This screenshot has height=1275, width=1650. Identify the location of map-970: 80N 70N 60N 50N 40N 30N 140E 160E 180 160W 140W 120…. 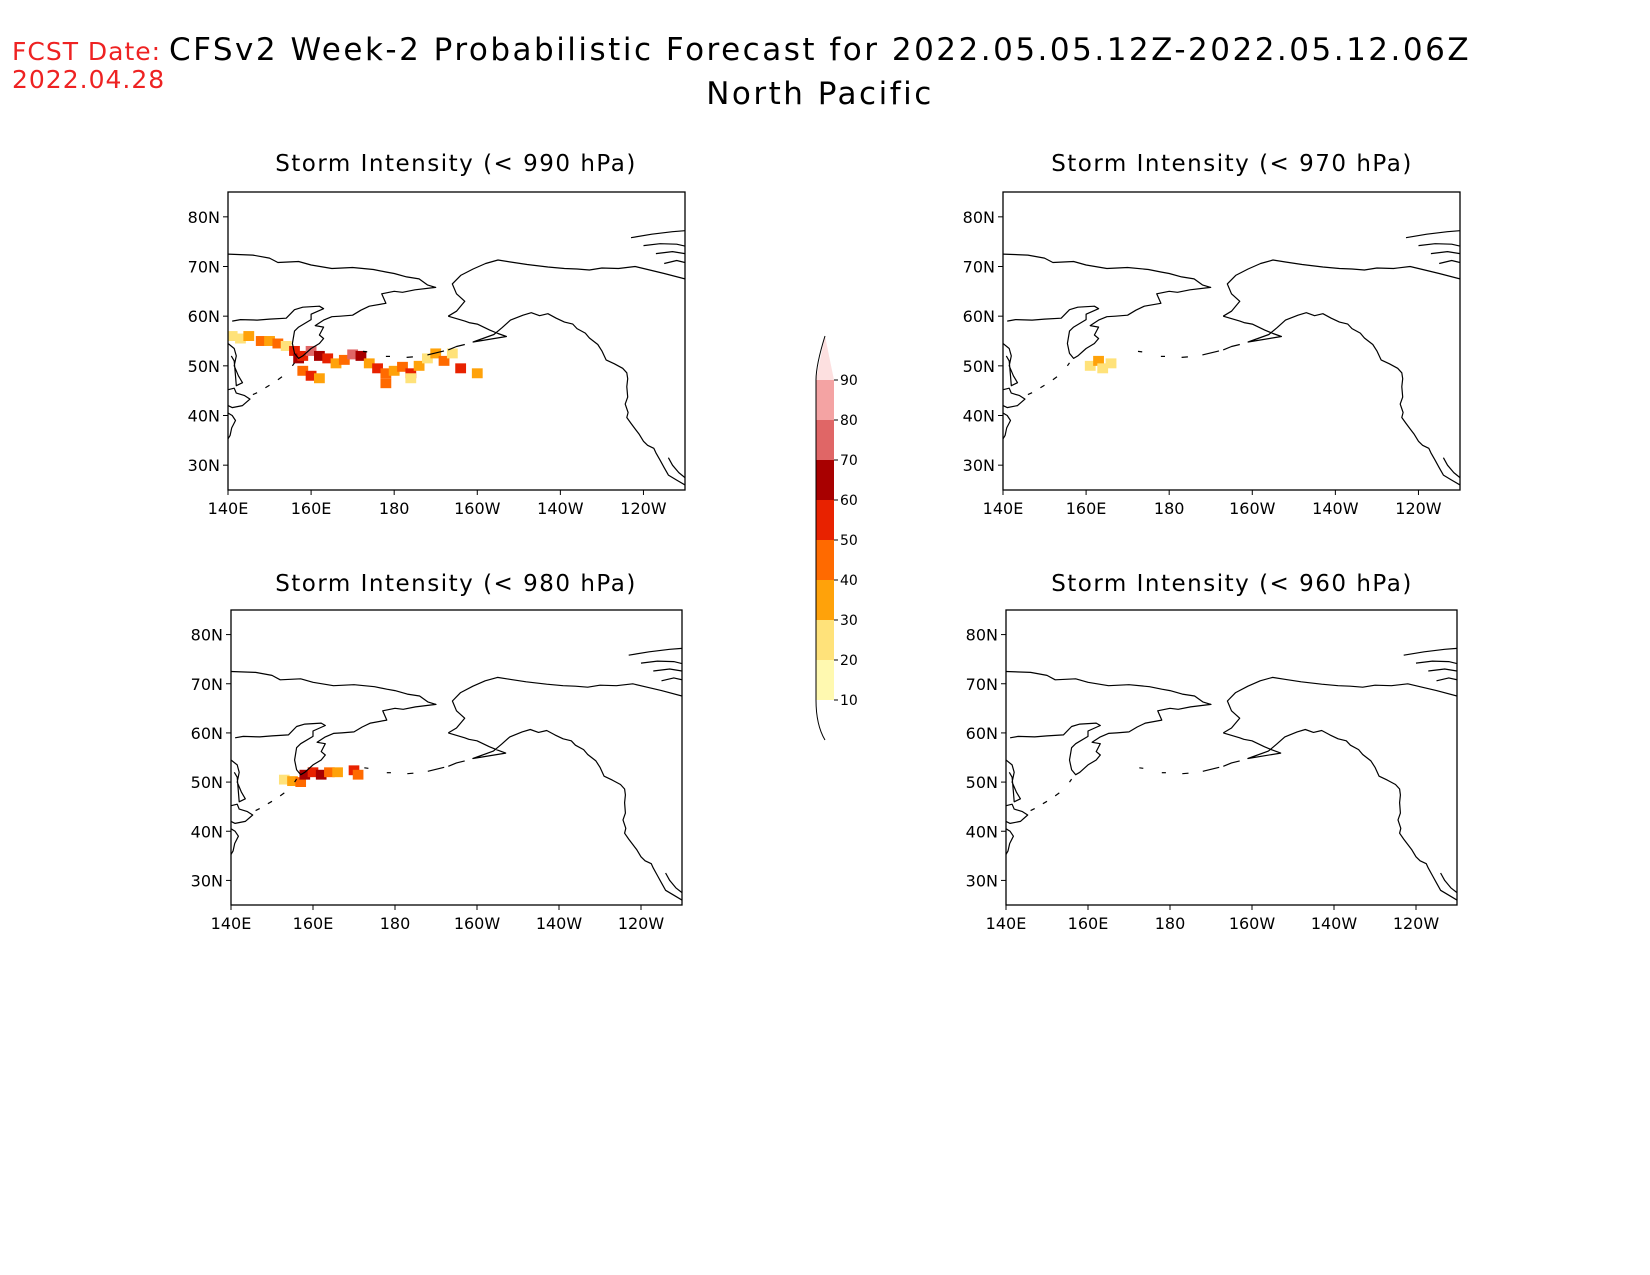
(1212, 354).